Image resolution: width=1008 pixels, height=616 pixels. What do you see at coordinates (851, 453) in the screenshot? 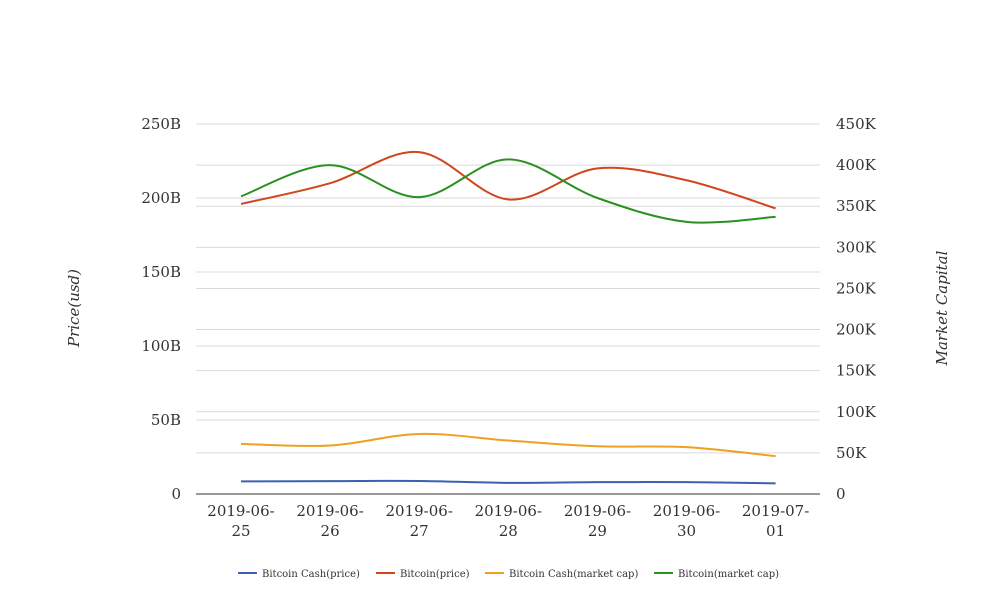
I see `right-y-tick-label: 50K` at bounding box center [851, 453].